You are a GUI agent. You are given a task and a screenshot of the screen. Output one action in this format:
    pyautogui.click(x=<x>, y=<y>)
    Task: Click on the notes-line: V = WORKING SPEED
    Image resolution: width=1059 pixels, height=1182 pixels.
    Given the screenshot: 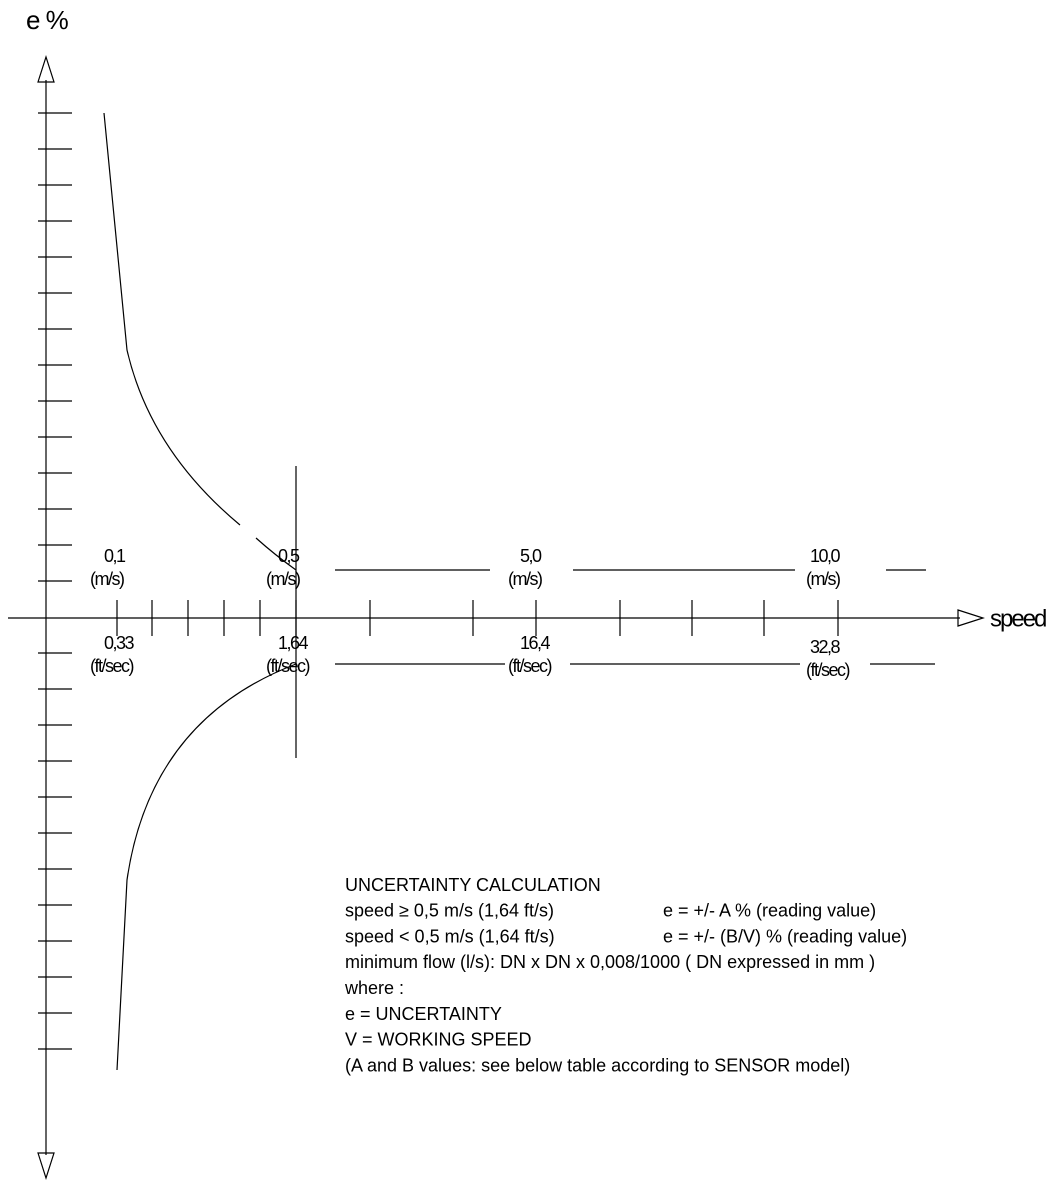 What is the action you would take?
    pyautogui.click(x=438, y=1040)
    